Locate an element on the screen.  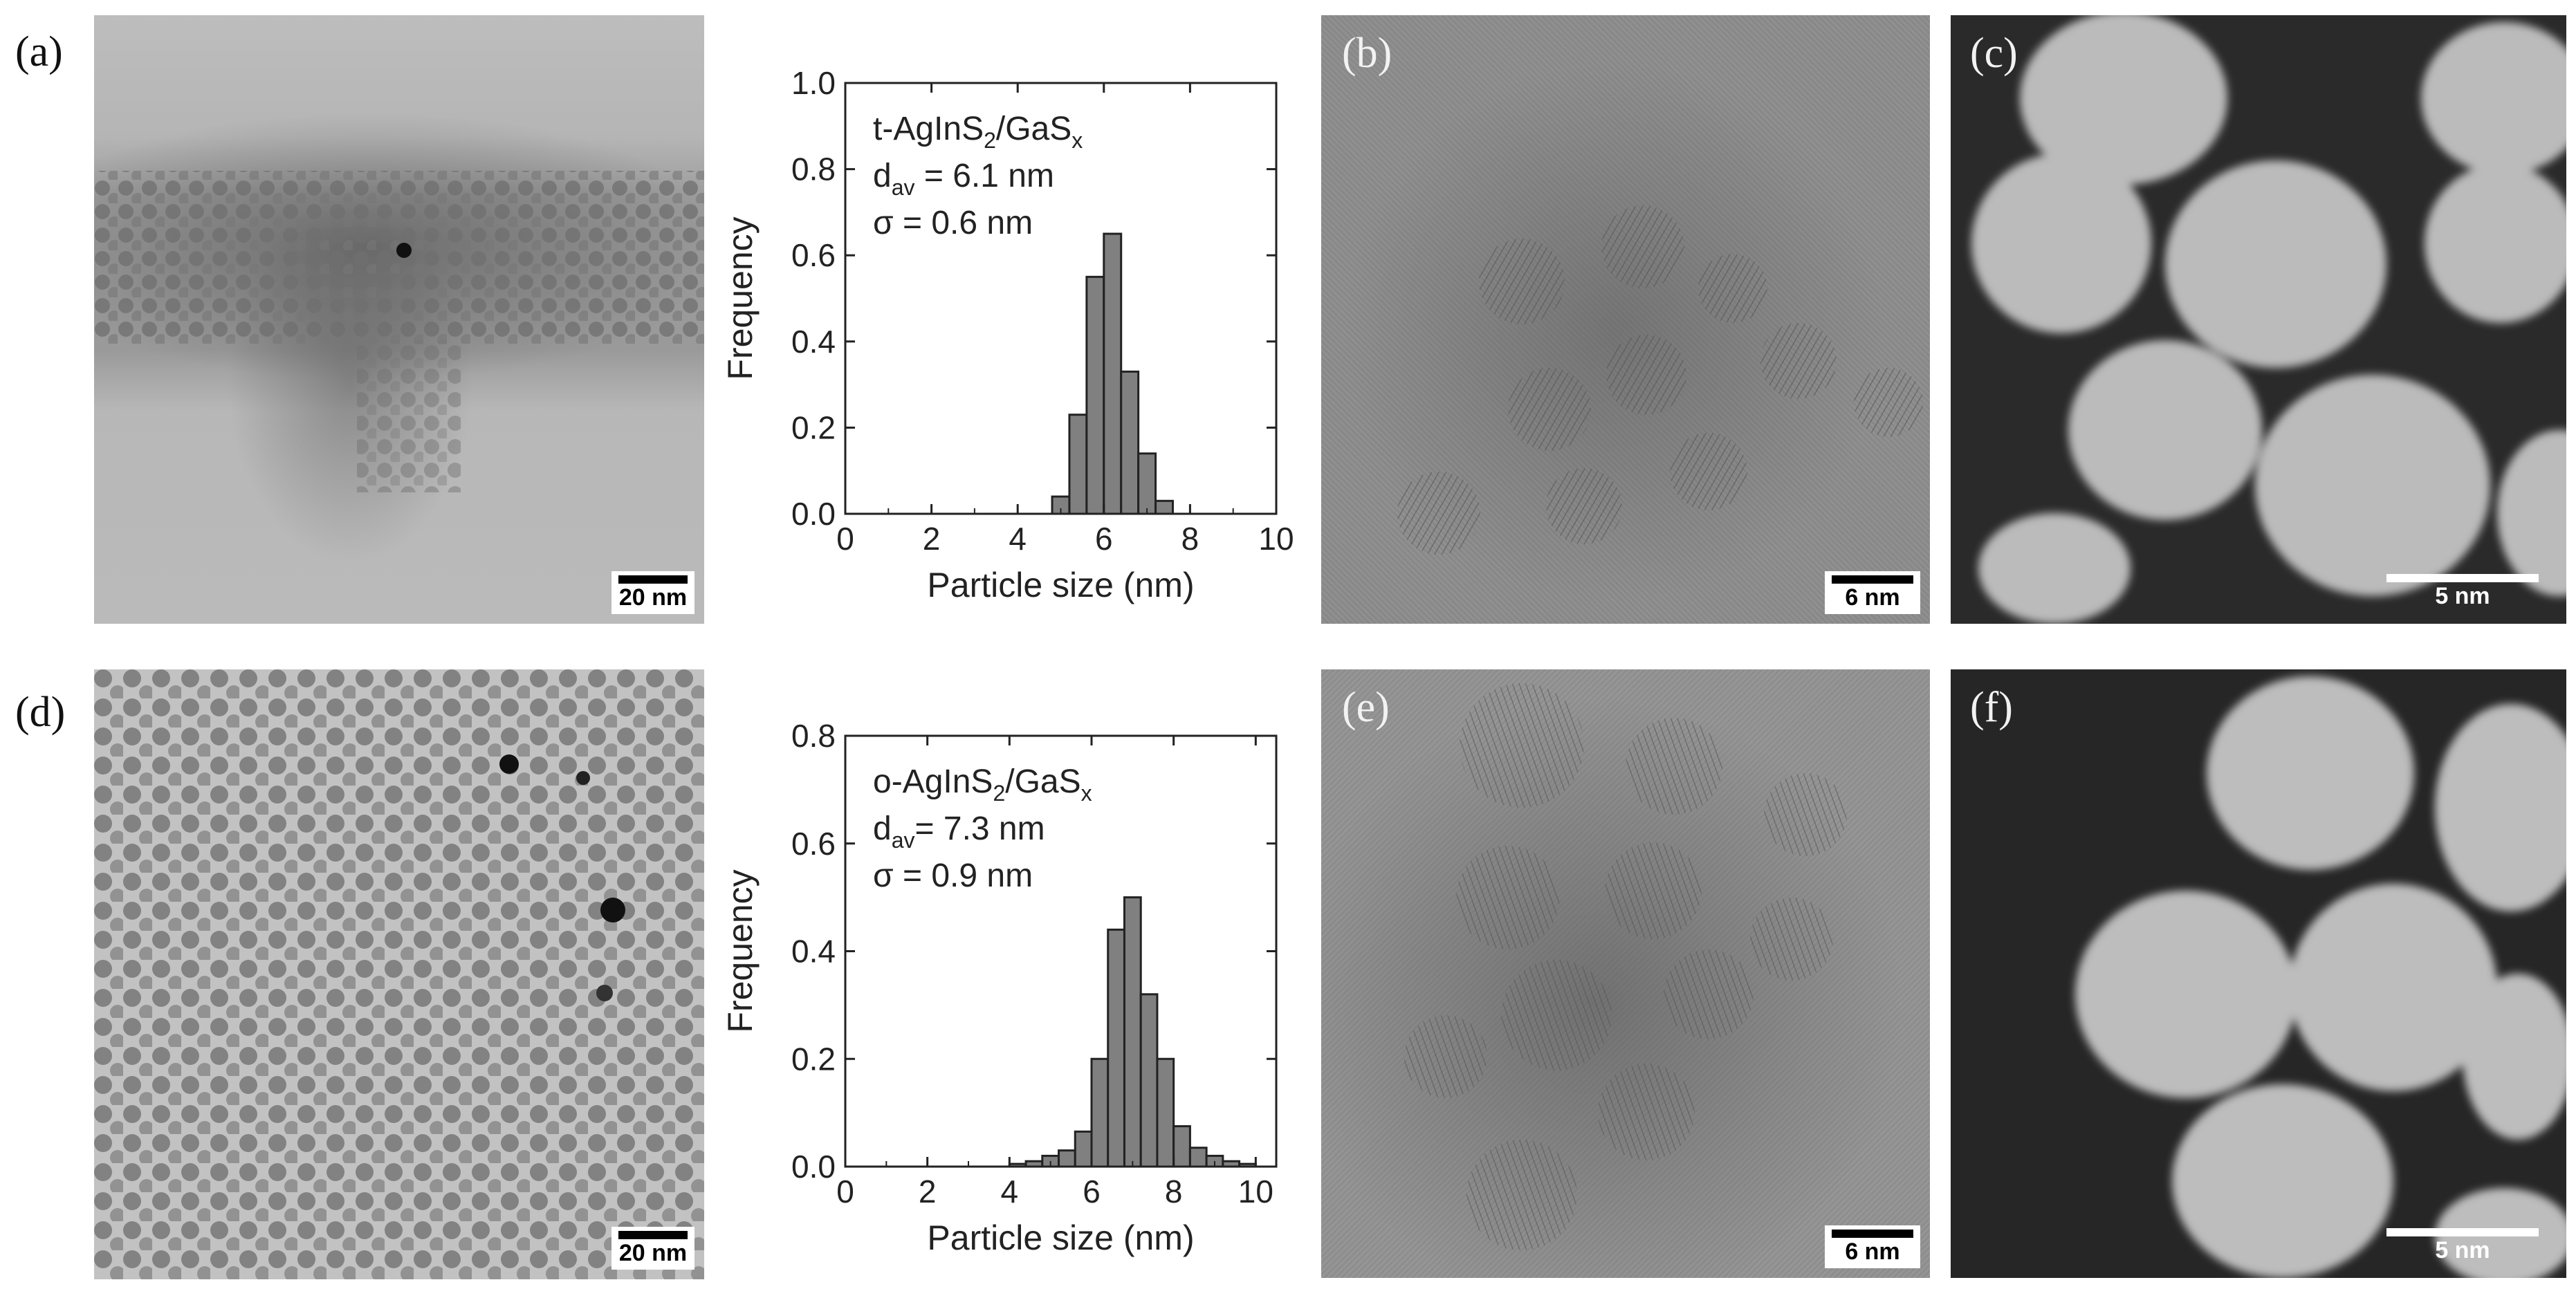
scale-bar-label-f: 5 nm is located at coordinates (2462, 1250).